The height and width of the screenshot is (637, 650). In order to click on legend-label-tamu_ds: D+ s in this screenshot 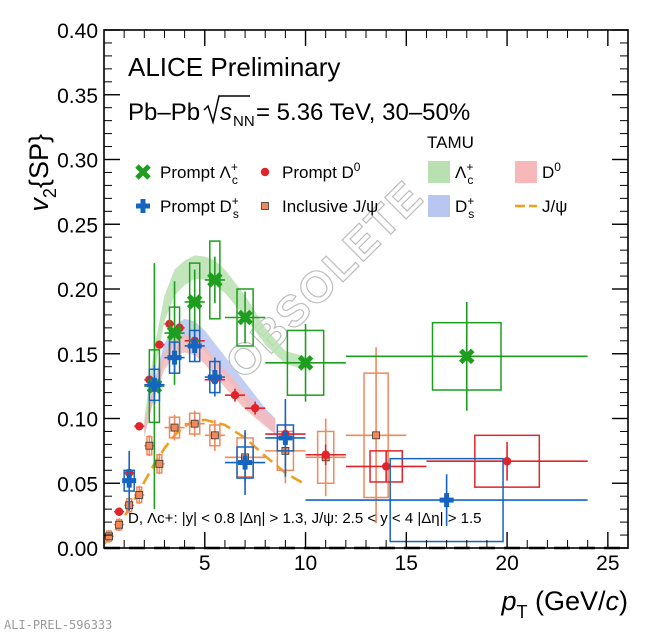, I will do `click(464, 207)`.